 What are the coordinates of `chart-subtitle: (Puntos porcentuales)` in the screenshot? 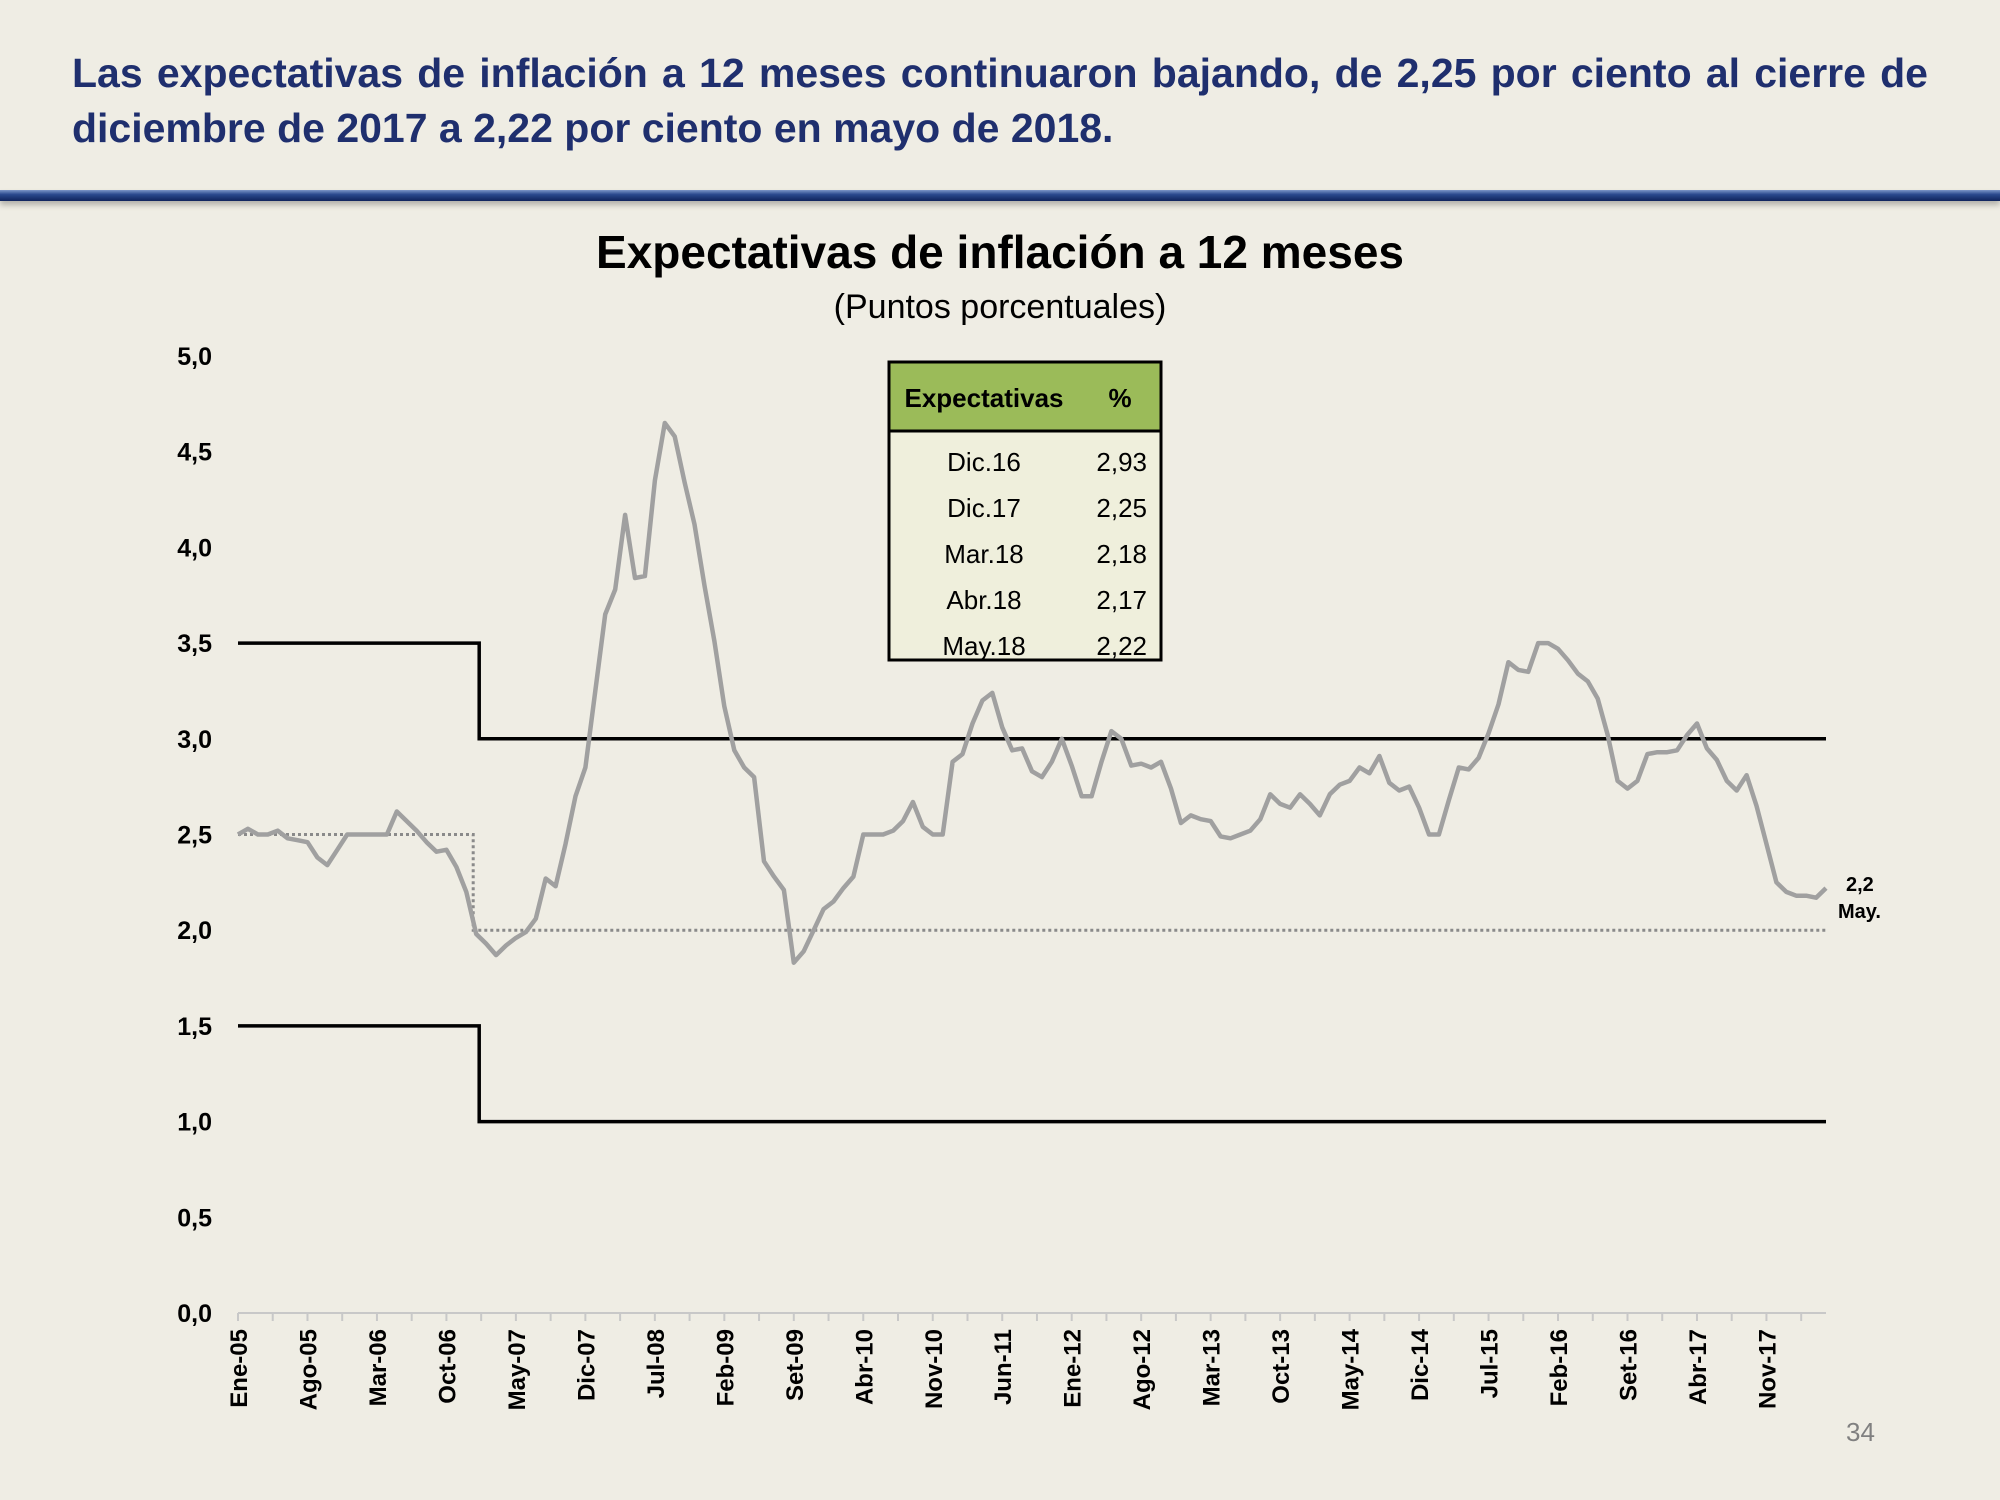 It's located at (1000, 307).